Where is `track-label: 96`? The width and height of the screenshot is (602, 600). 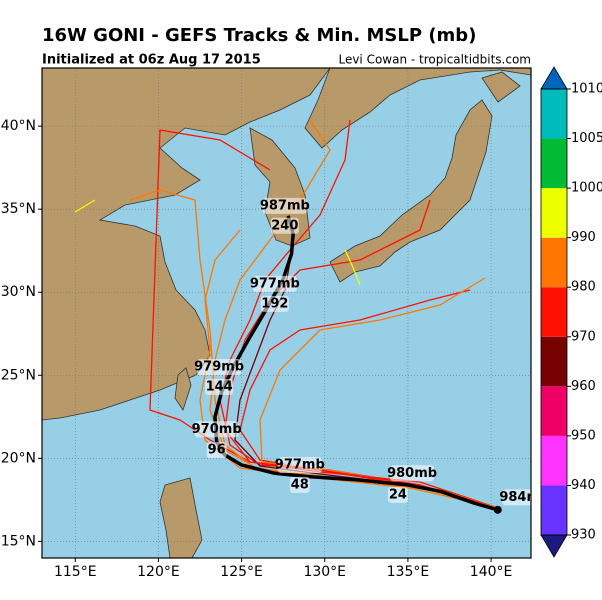 track-label: 96 is located at coordinates (217, 450).